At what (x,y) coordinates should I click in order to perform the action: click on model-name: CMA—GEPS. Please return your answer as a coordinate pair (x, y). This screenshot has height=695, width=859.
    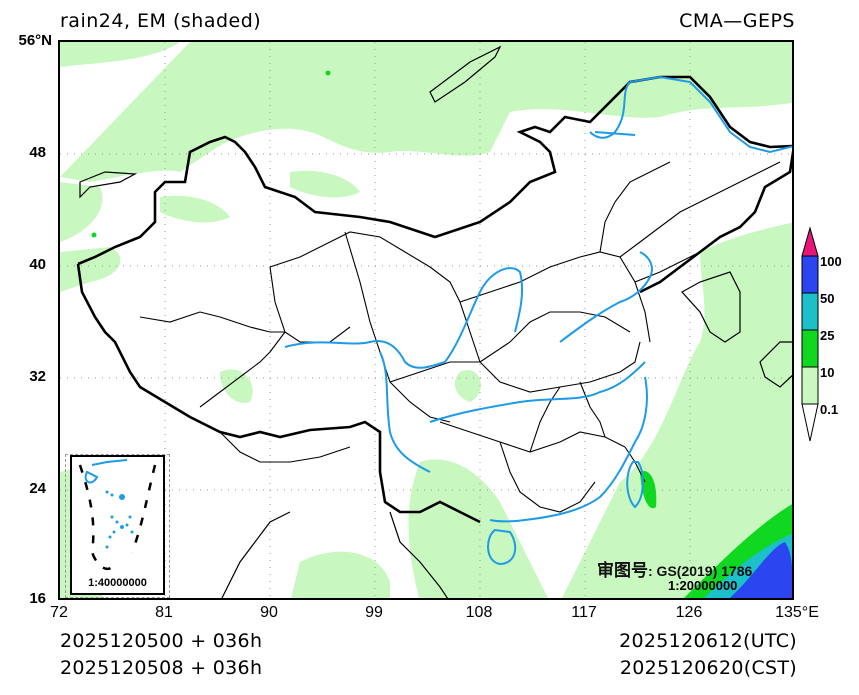
    Looking at the image, I should click on (737, 21).